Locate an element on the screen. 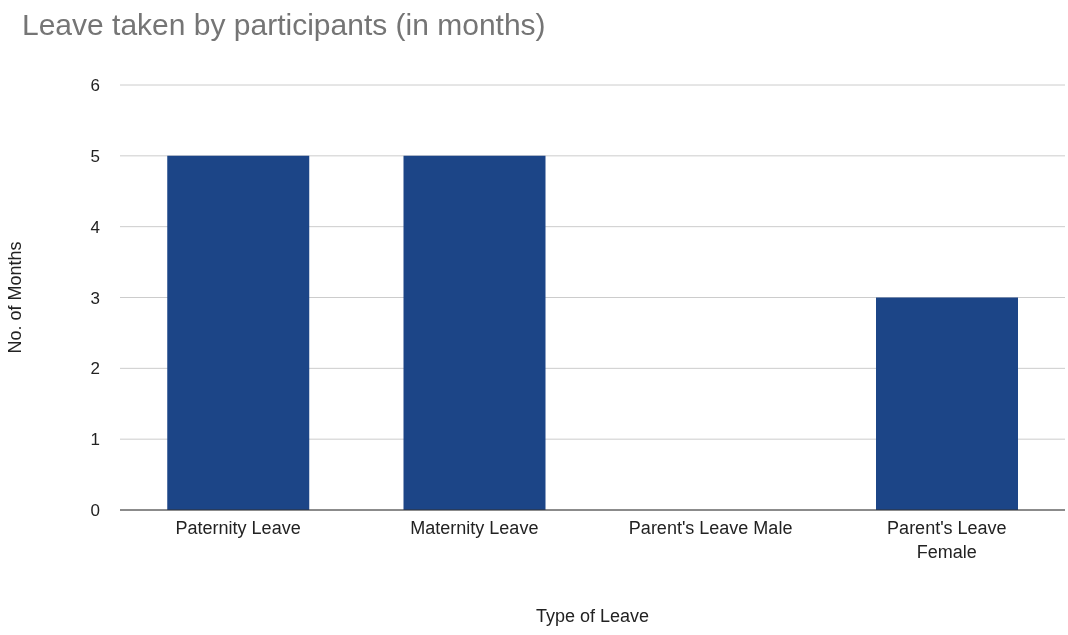  y-tick-label: 1 is located at coordinates (95, 440).